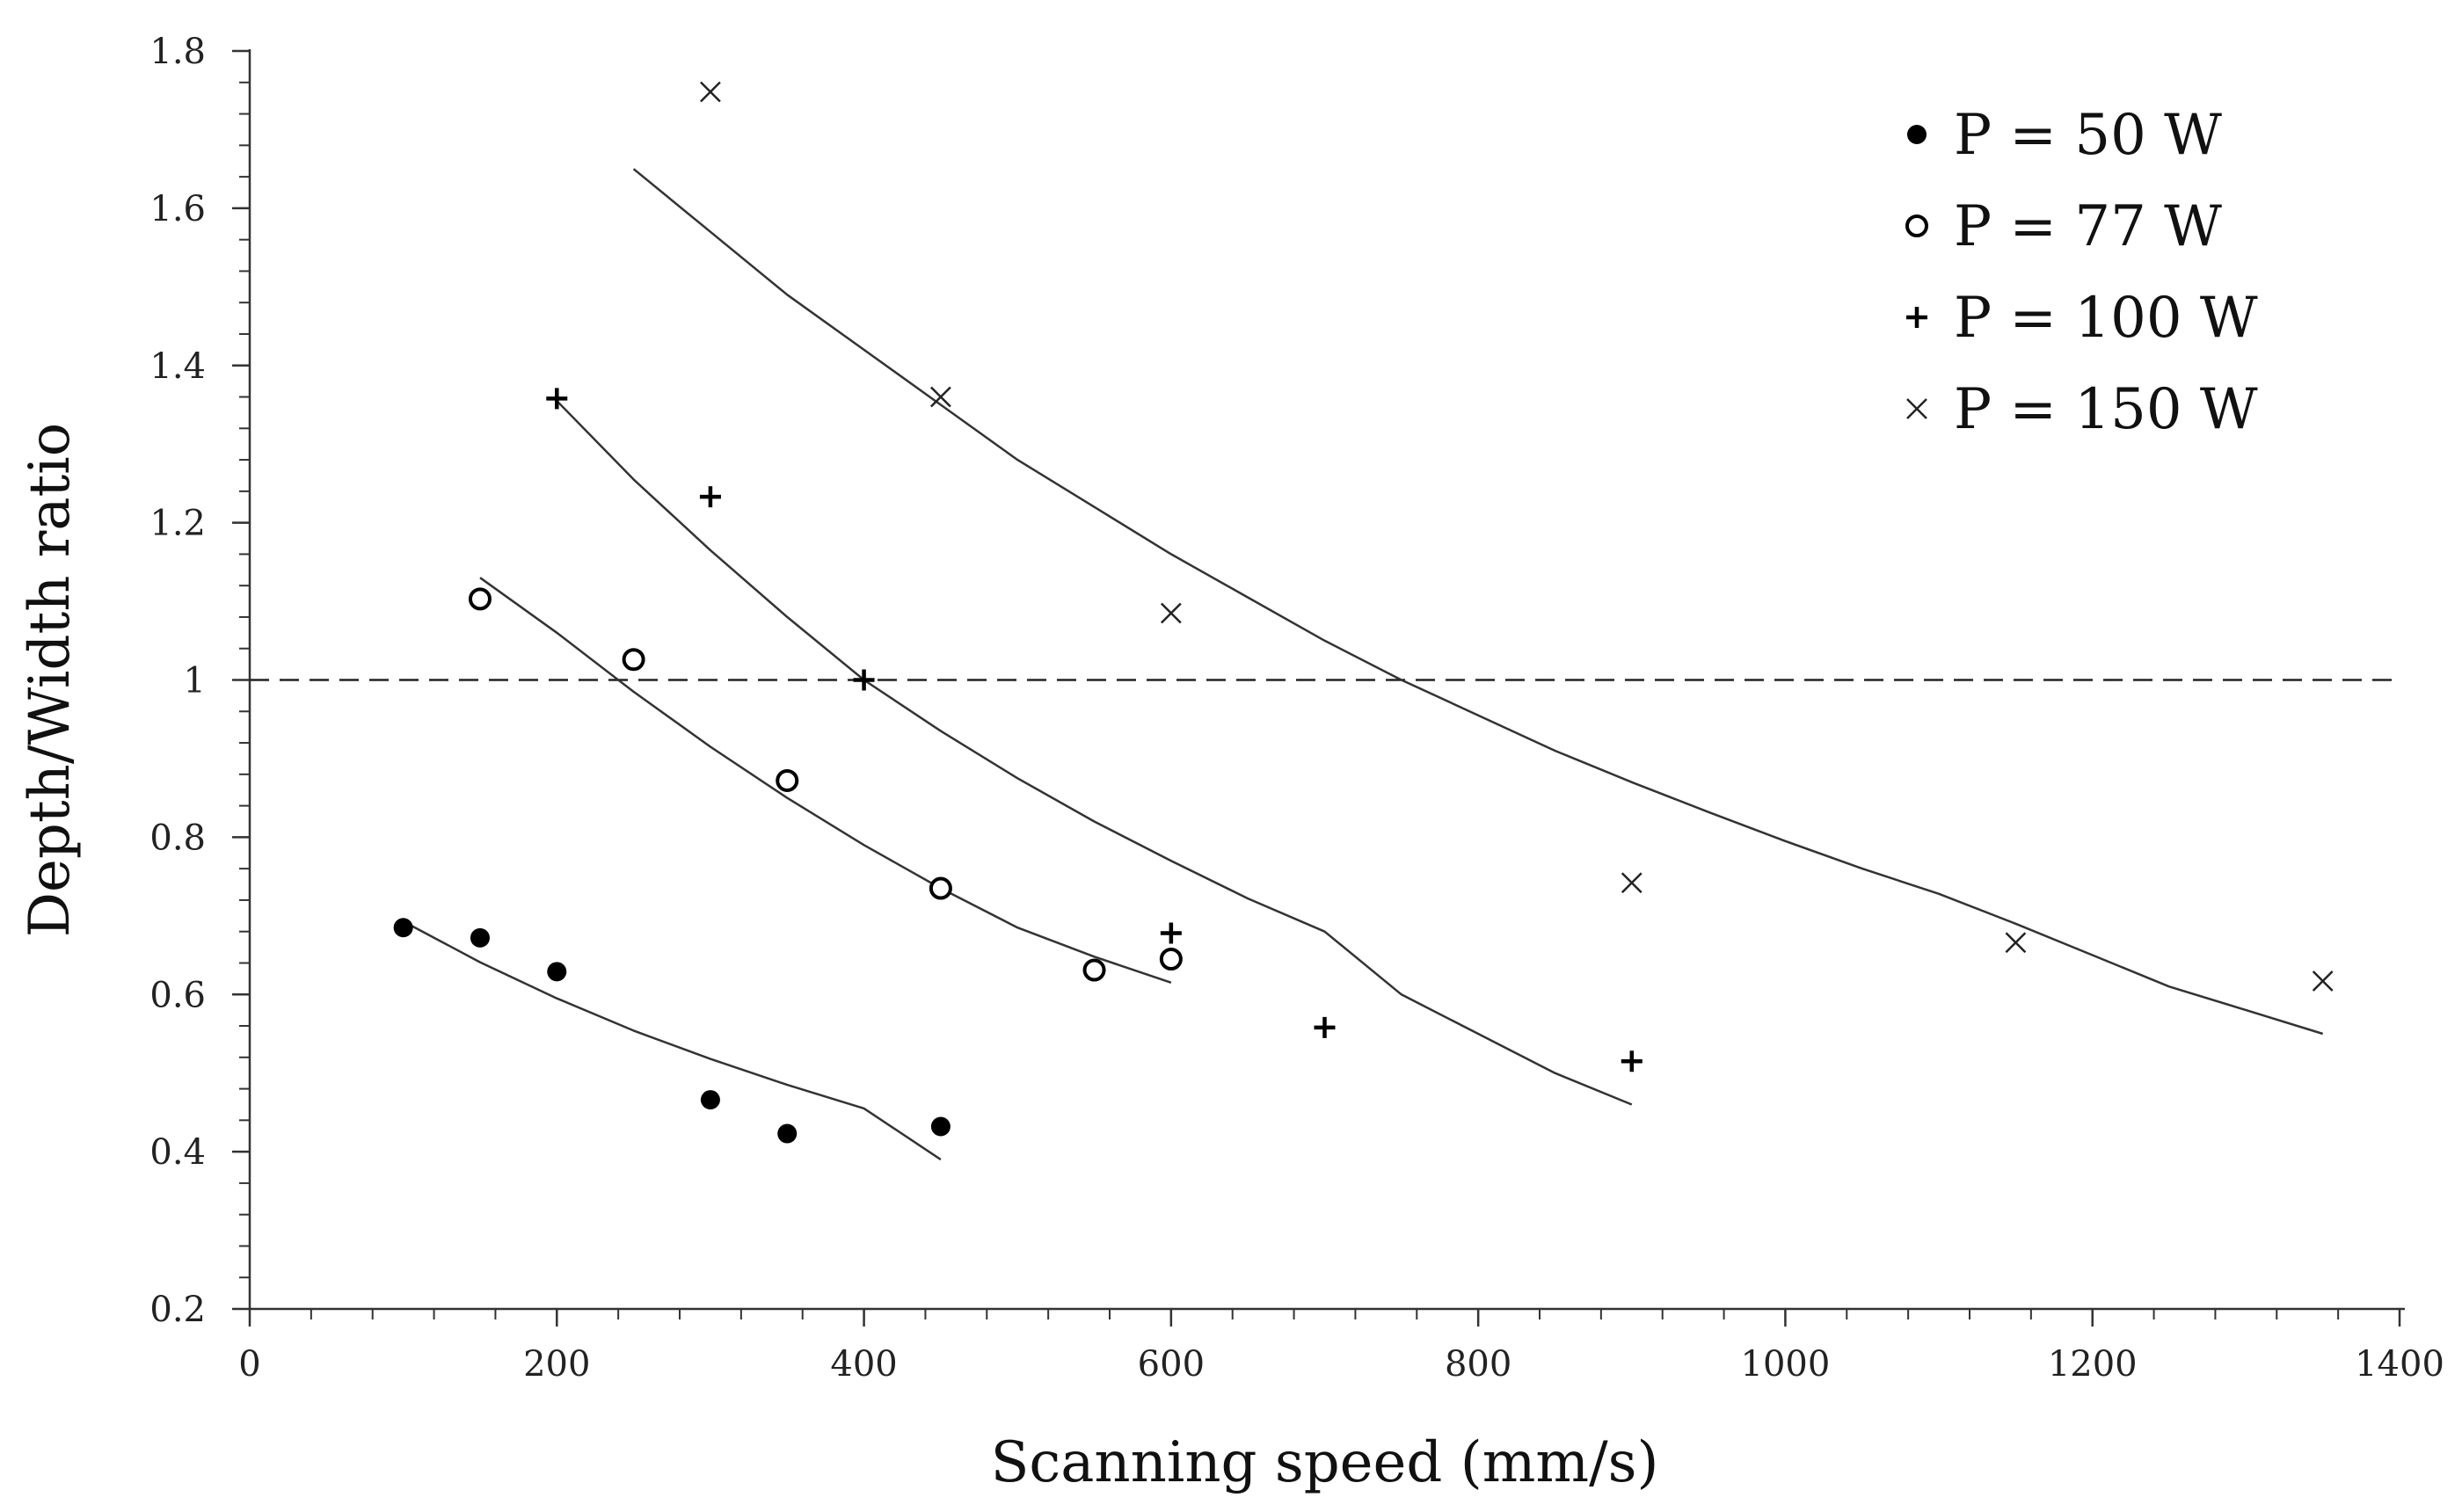  Describe the element at coordinates (177, 995) in the screenshot. I see `y-tick-label: 0.6` at that location.